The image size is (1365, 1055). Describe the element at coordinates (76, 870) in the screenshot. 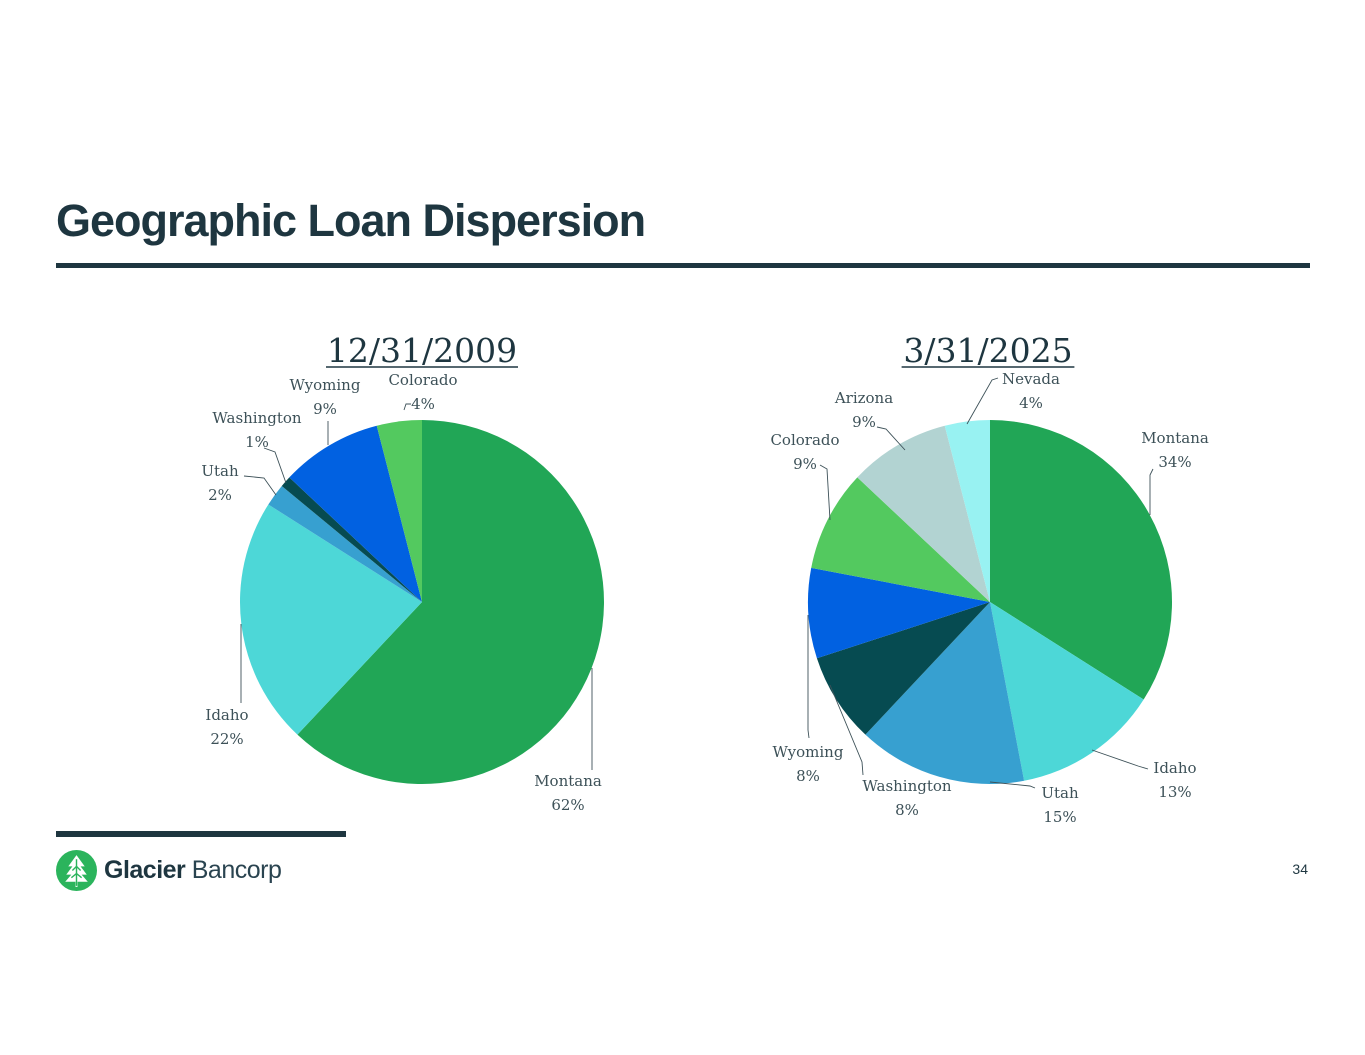

I see `tree-icon` at that location.